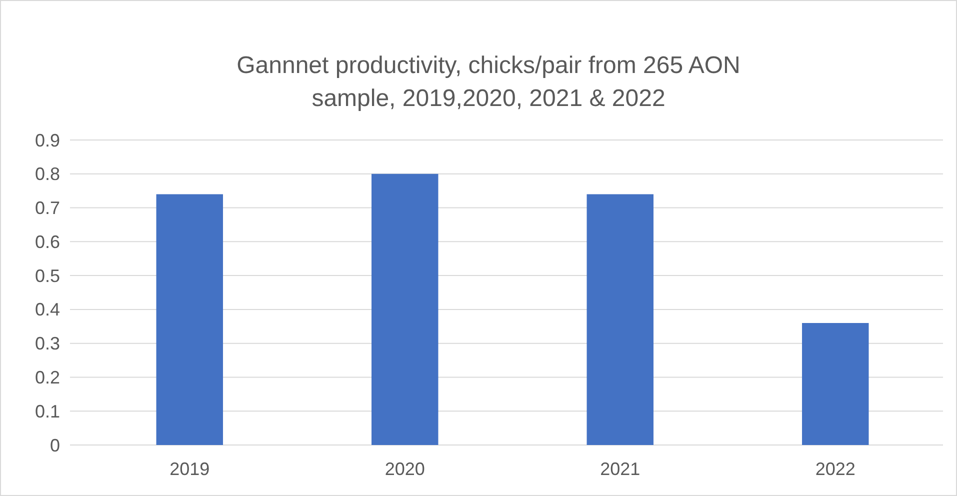  What do you see at coordinates (47, 378) in the screenshot?
I see `y-tick-label: 0.2` at bounding box center [47, 378].